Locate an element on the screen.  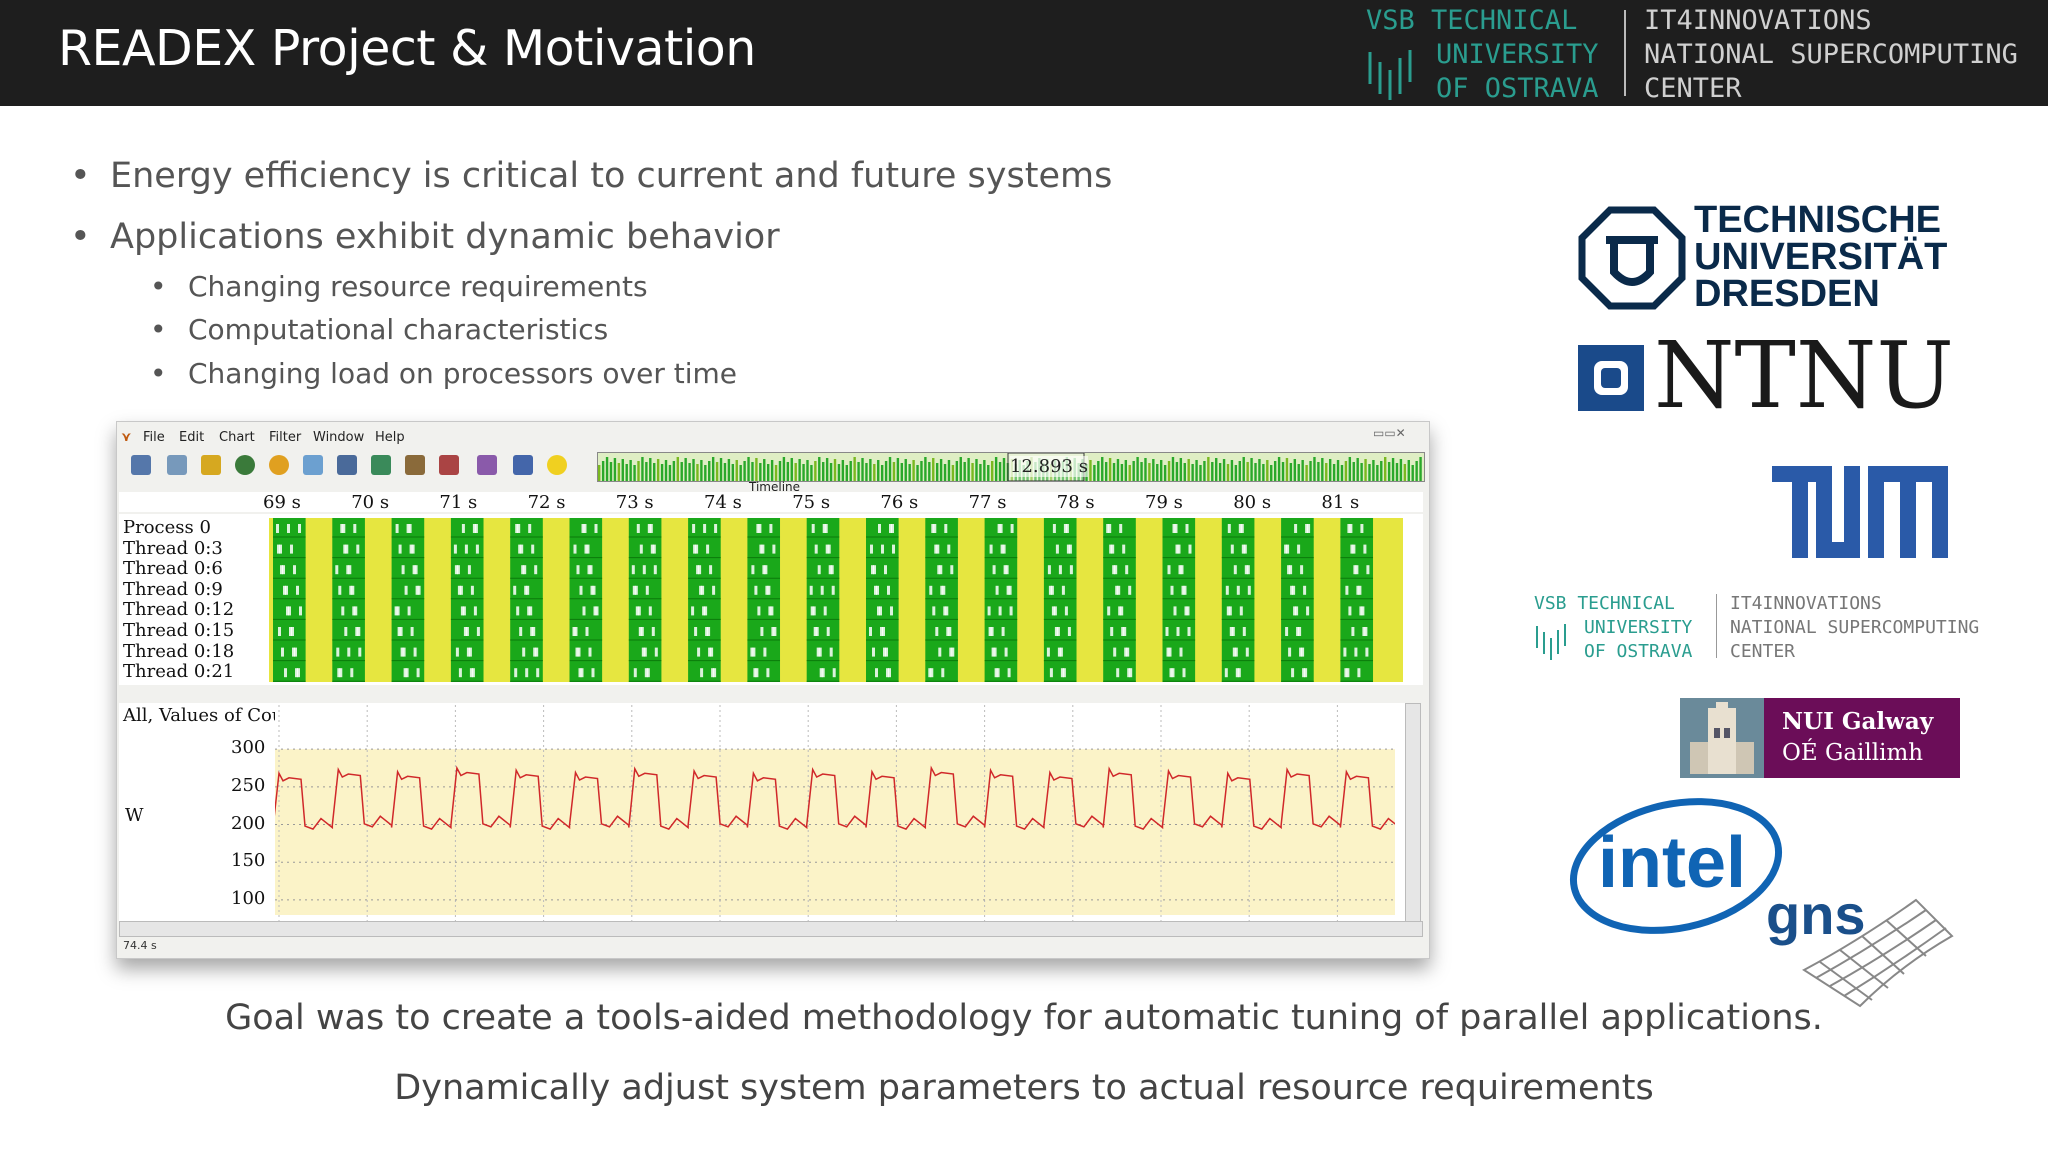
window-controls-icon: ▭▭✕ is located at coordinates (1389, 433).